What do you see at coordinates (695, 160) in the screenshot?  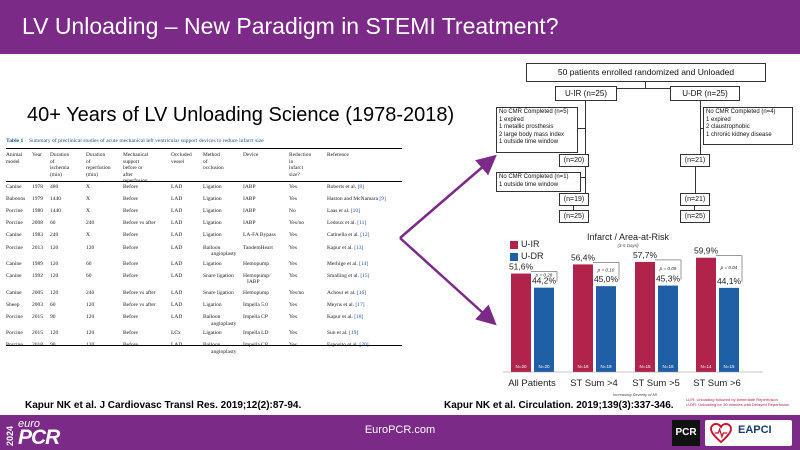 I see `flow-right-n1: (n=21)` at bounding box center [695, 160].